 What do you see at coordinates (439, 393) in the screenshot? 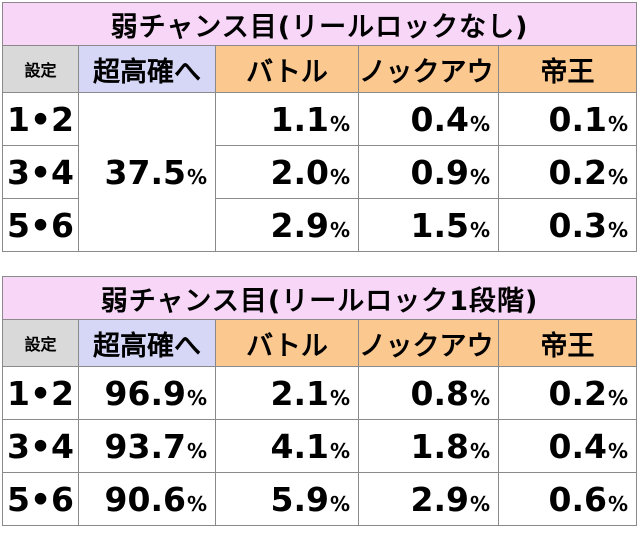
I see `knockout-value: 0.8` at bounding box center [439, 393].